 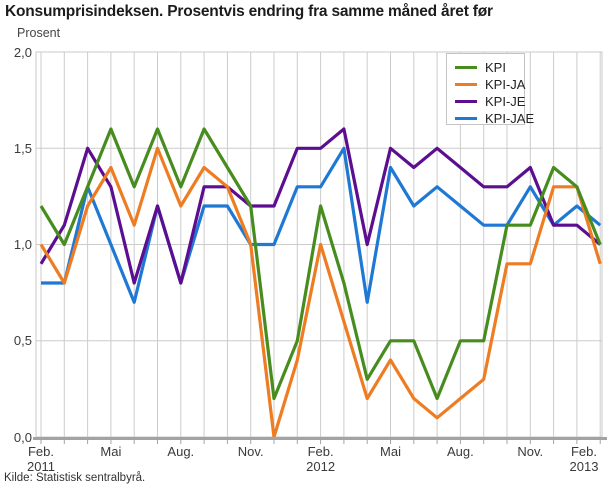 I want to click on chart-legend: KPI KPI-JA KPI-JE KPI-JAE, so click(x=490, y=90).